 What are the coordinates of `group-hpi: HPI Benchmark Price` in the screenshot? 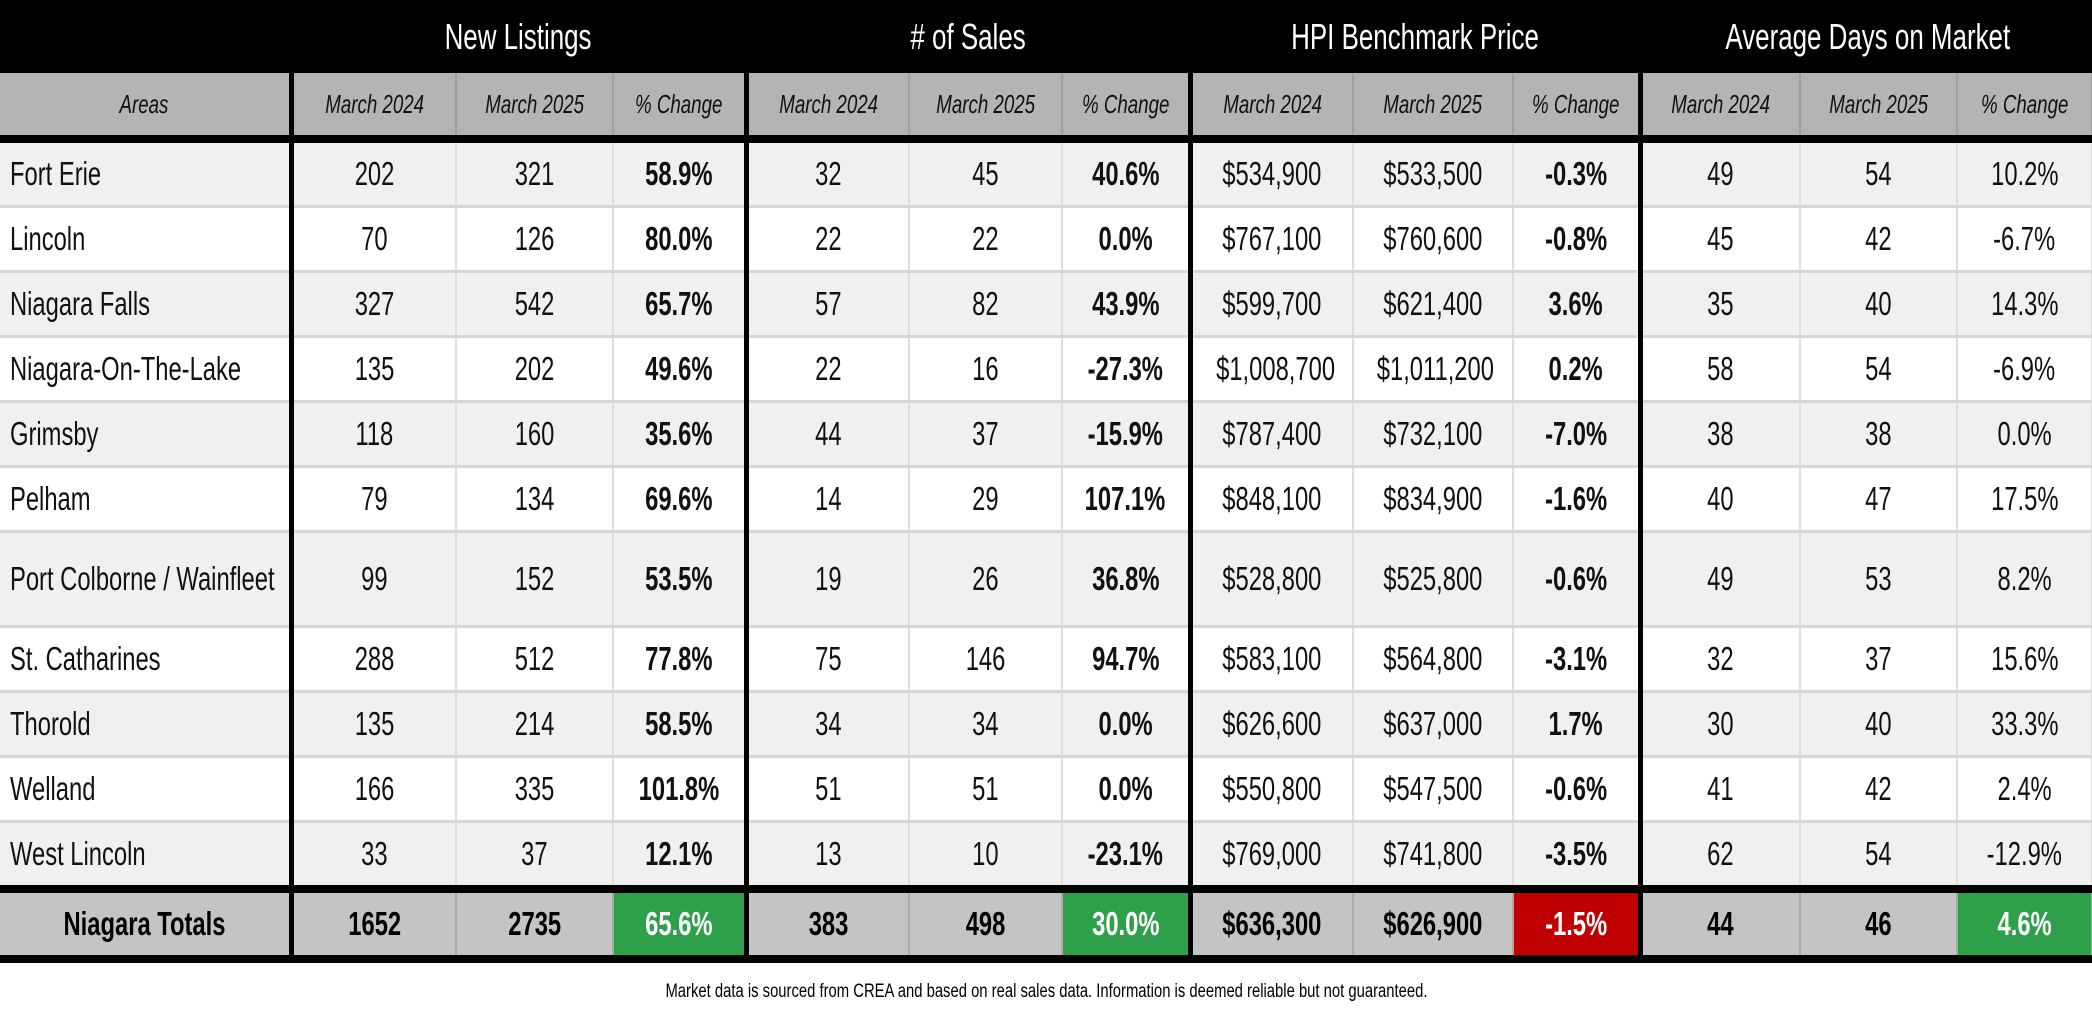 It's located at (1416, 36).